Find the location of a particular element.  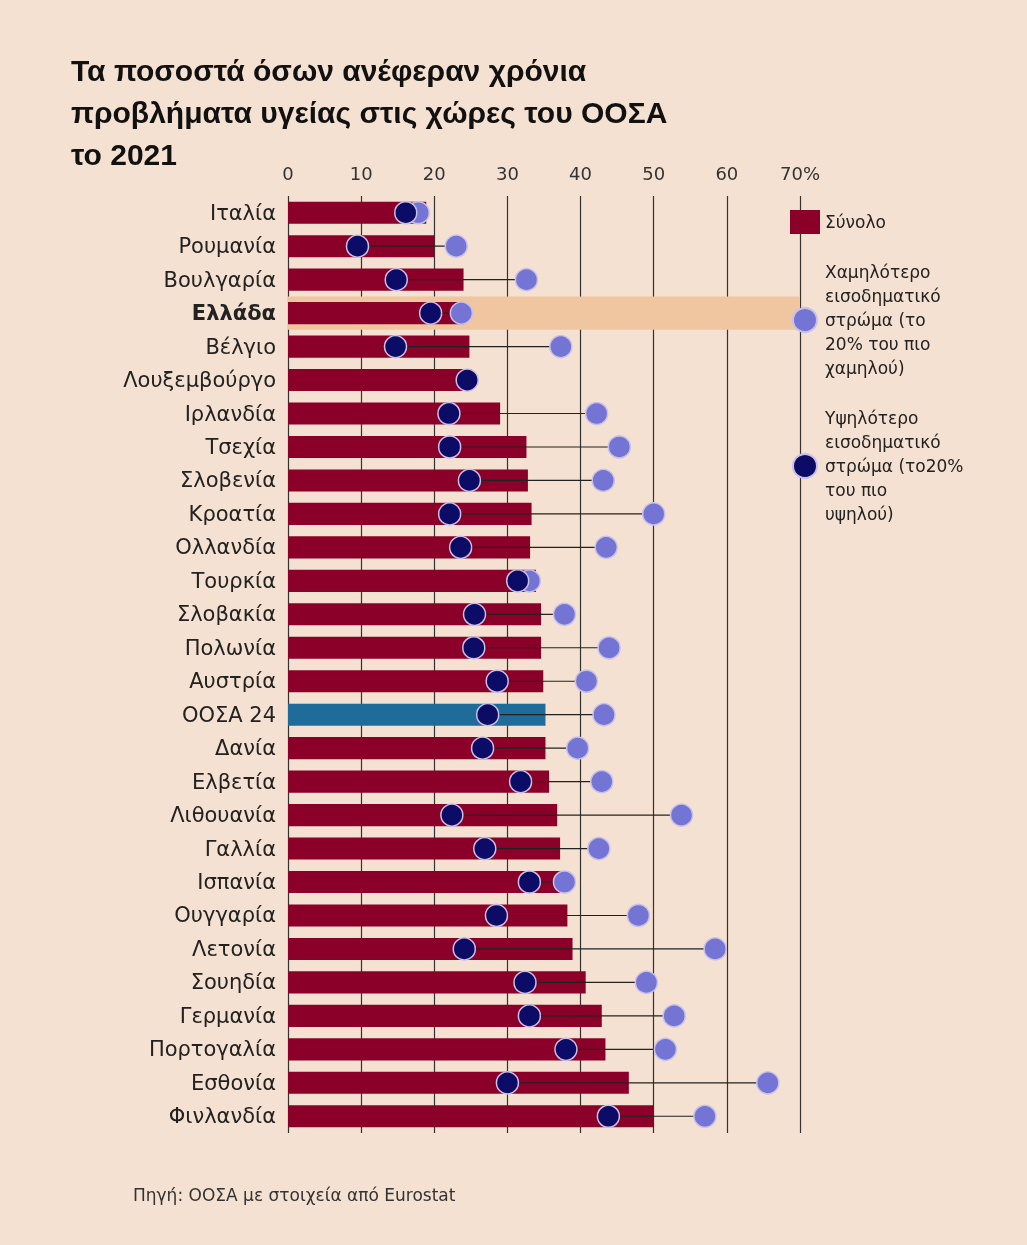

y-tick-label: Φινλανδία is located at coordinates (222, 1116).